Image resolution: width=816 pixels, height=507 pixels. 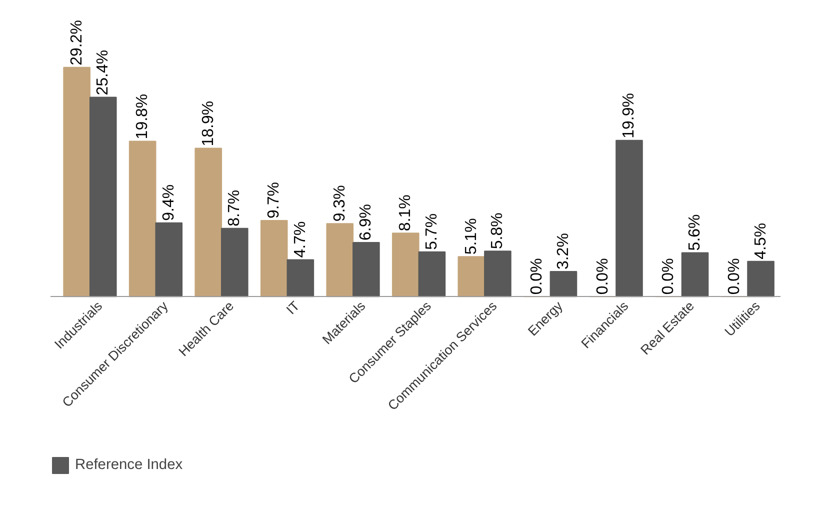 I want to click on data-label: 9.3%, so click(x=339, y=203).